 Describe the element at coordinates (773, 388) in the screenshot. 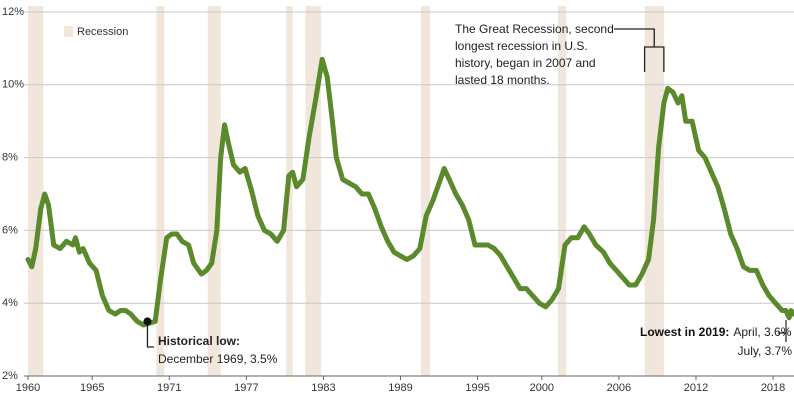

I see `x-tick-label: 2018` at that location.